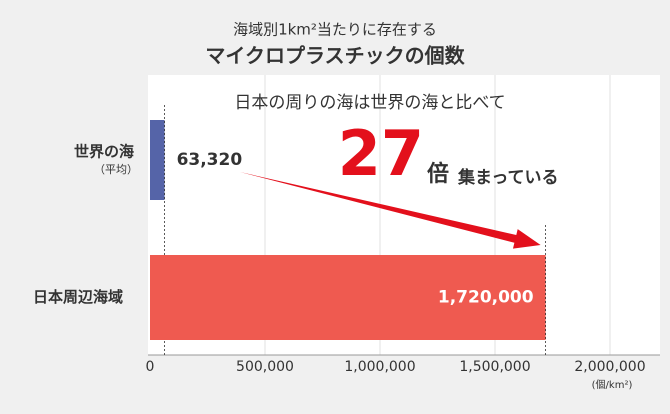 Image resolution: width=670 pixels, height=414 pixels. Describe the element at coordinates (78, 297) in the screenshot. I see `y-tick-label: 日本周辺海域` at that location.